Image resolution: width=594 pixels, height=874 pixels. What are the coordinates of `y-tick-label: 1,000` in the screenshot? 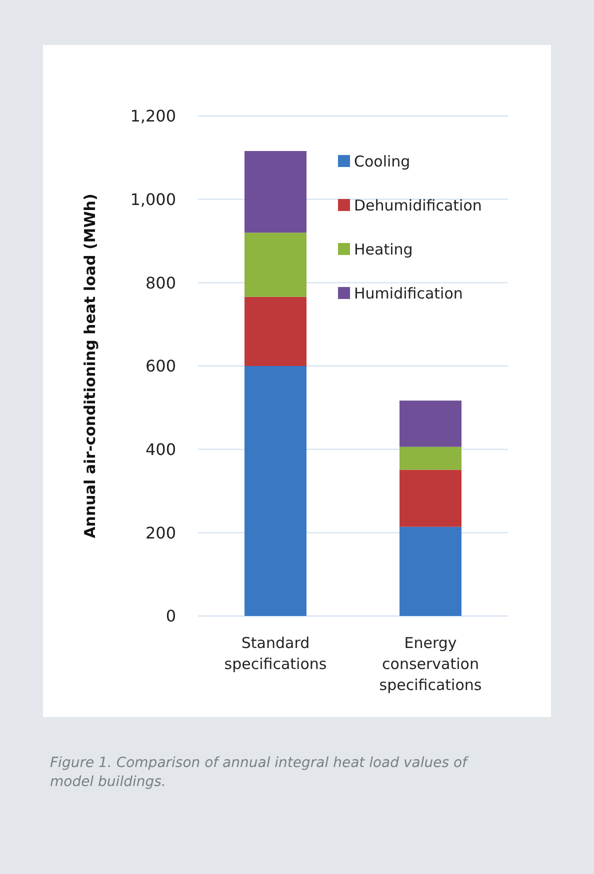 It's located at (153, 199).